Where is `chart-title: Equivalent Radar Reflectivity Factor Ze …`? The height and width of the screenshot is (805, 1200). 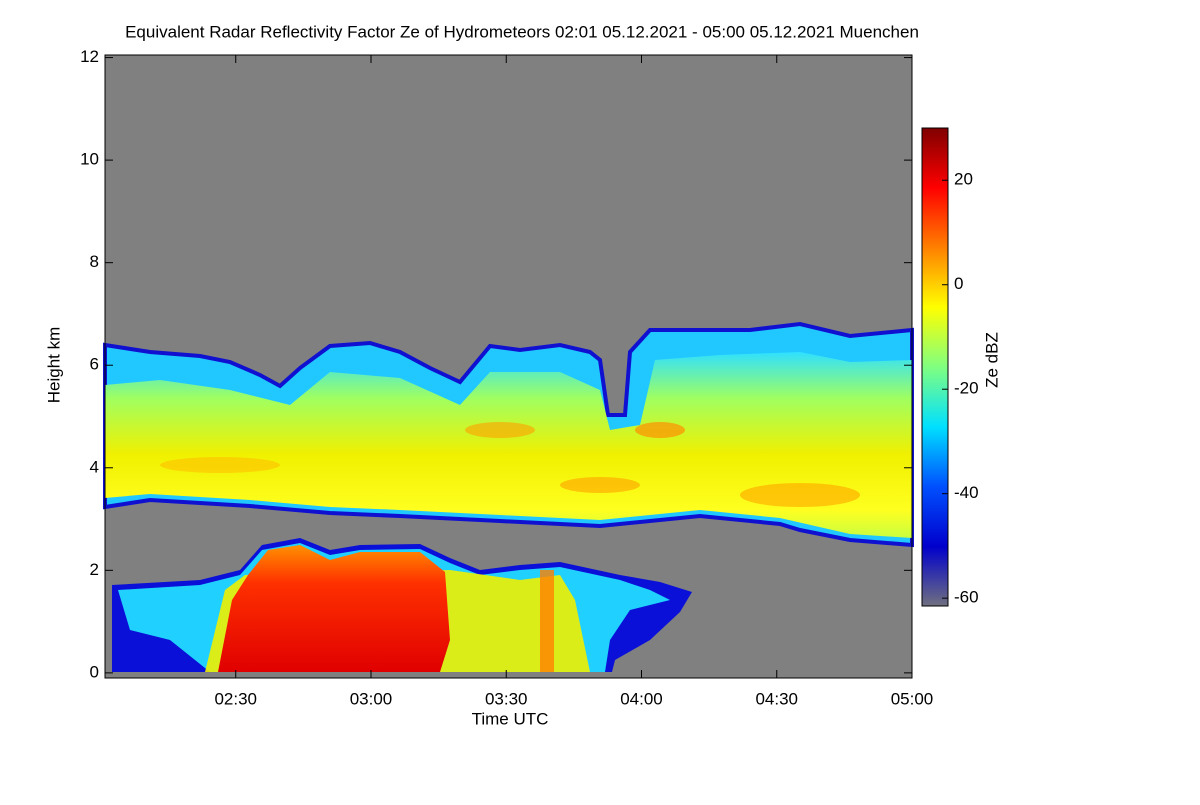
chart-title: Equivalent Radar Reflectivity Factor Ze … is located at coordinates (522, 31).